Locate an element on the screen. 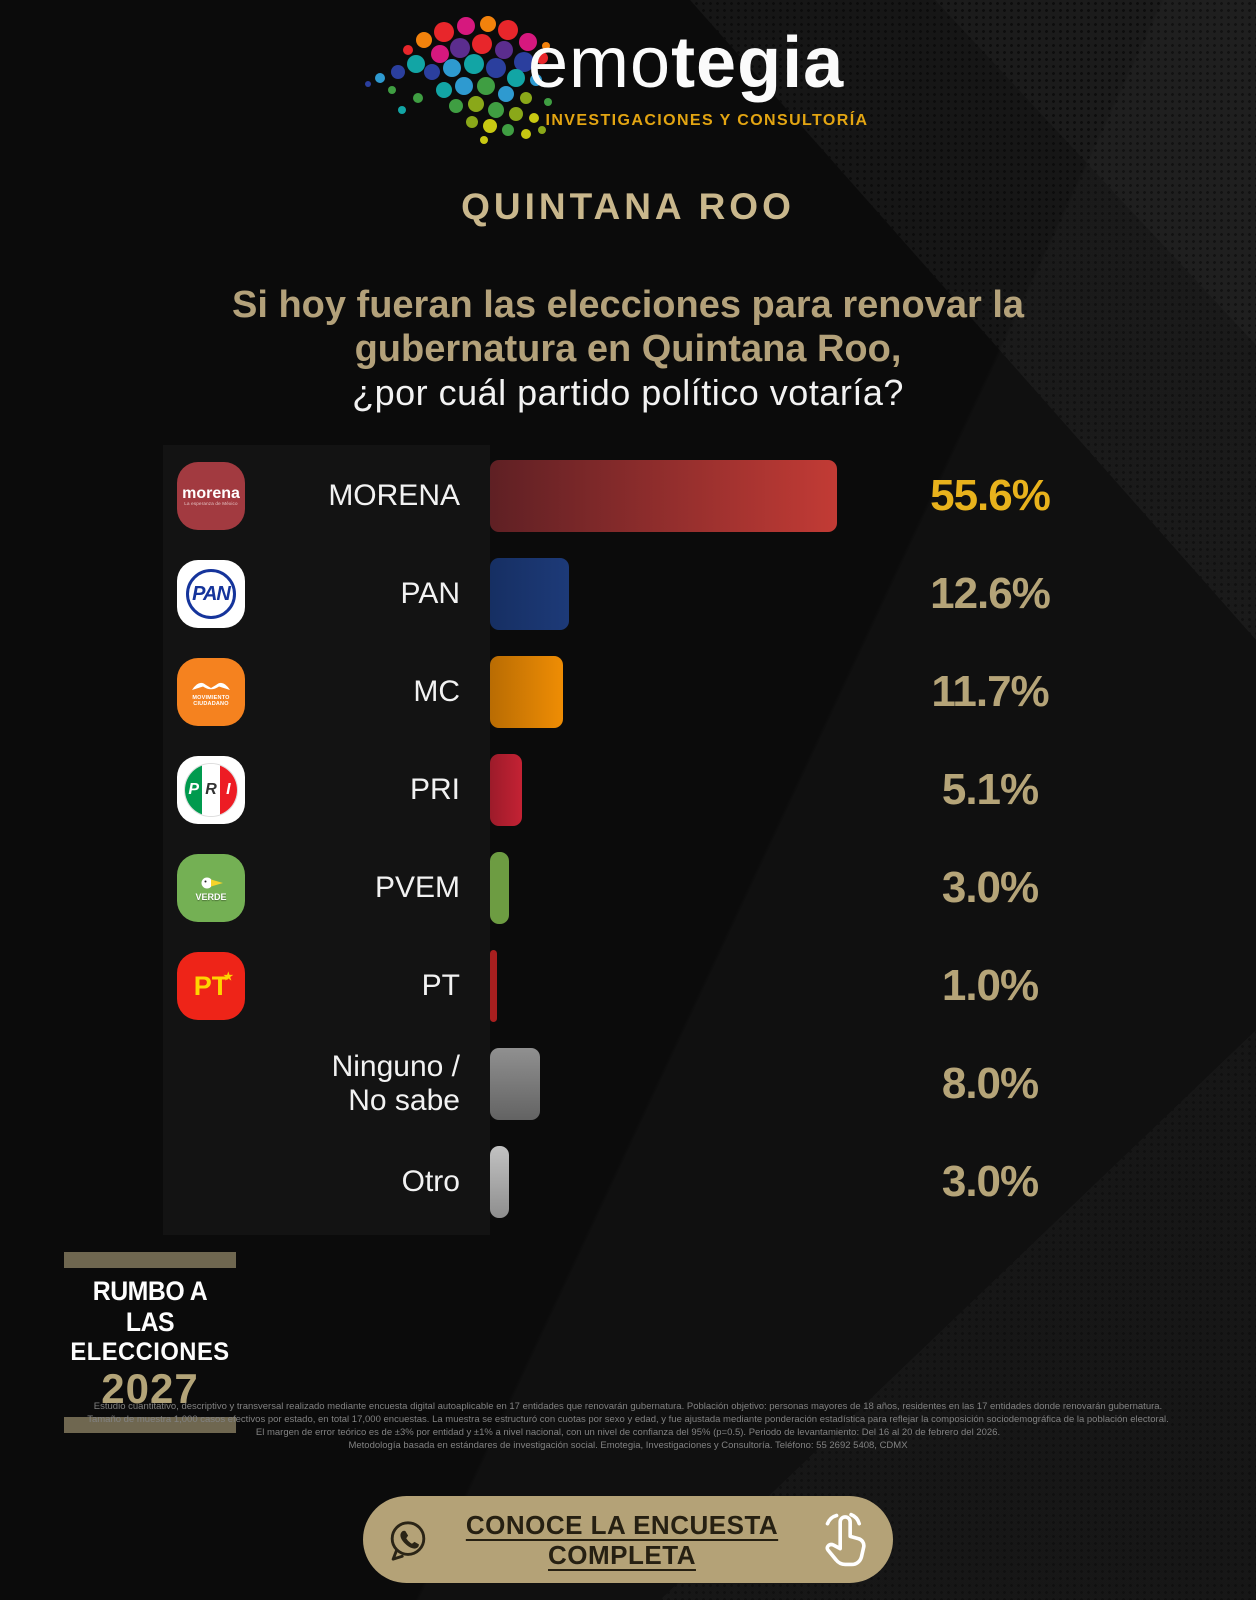 The height and width of the screenshot is (1600, 1256). value-ninguno-no-sabe: 8.0% is located at coordinates (990, 1083).